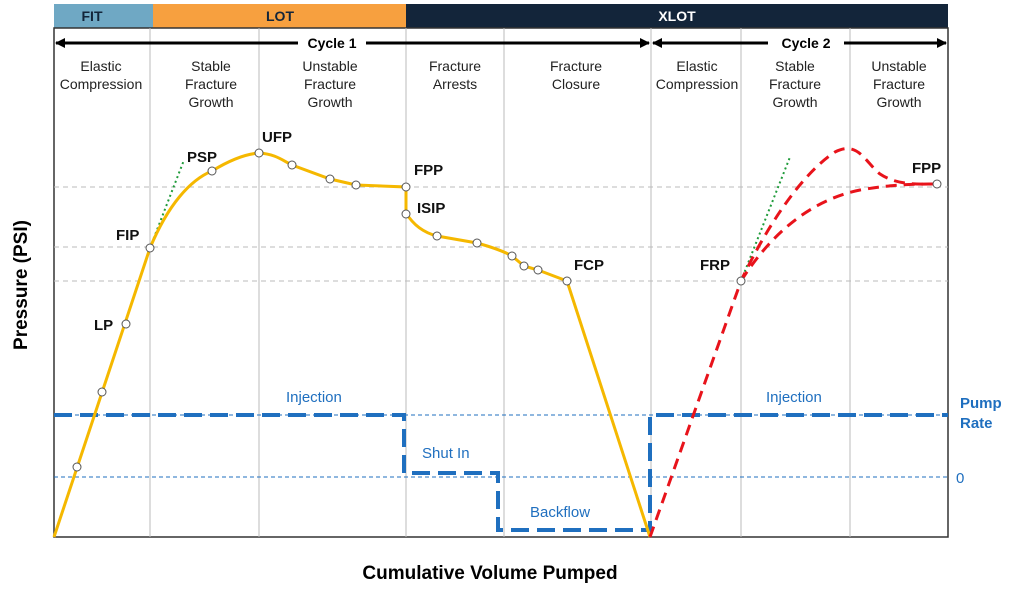 The width and height of the screenshot is (1024, 601). Describe the element at coordinates (331, 43) in the screenshot. I see `cycle1-label: Cycle 1` at that location.